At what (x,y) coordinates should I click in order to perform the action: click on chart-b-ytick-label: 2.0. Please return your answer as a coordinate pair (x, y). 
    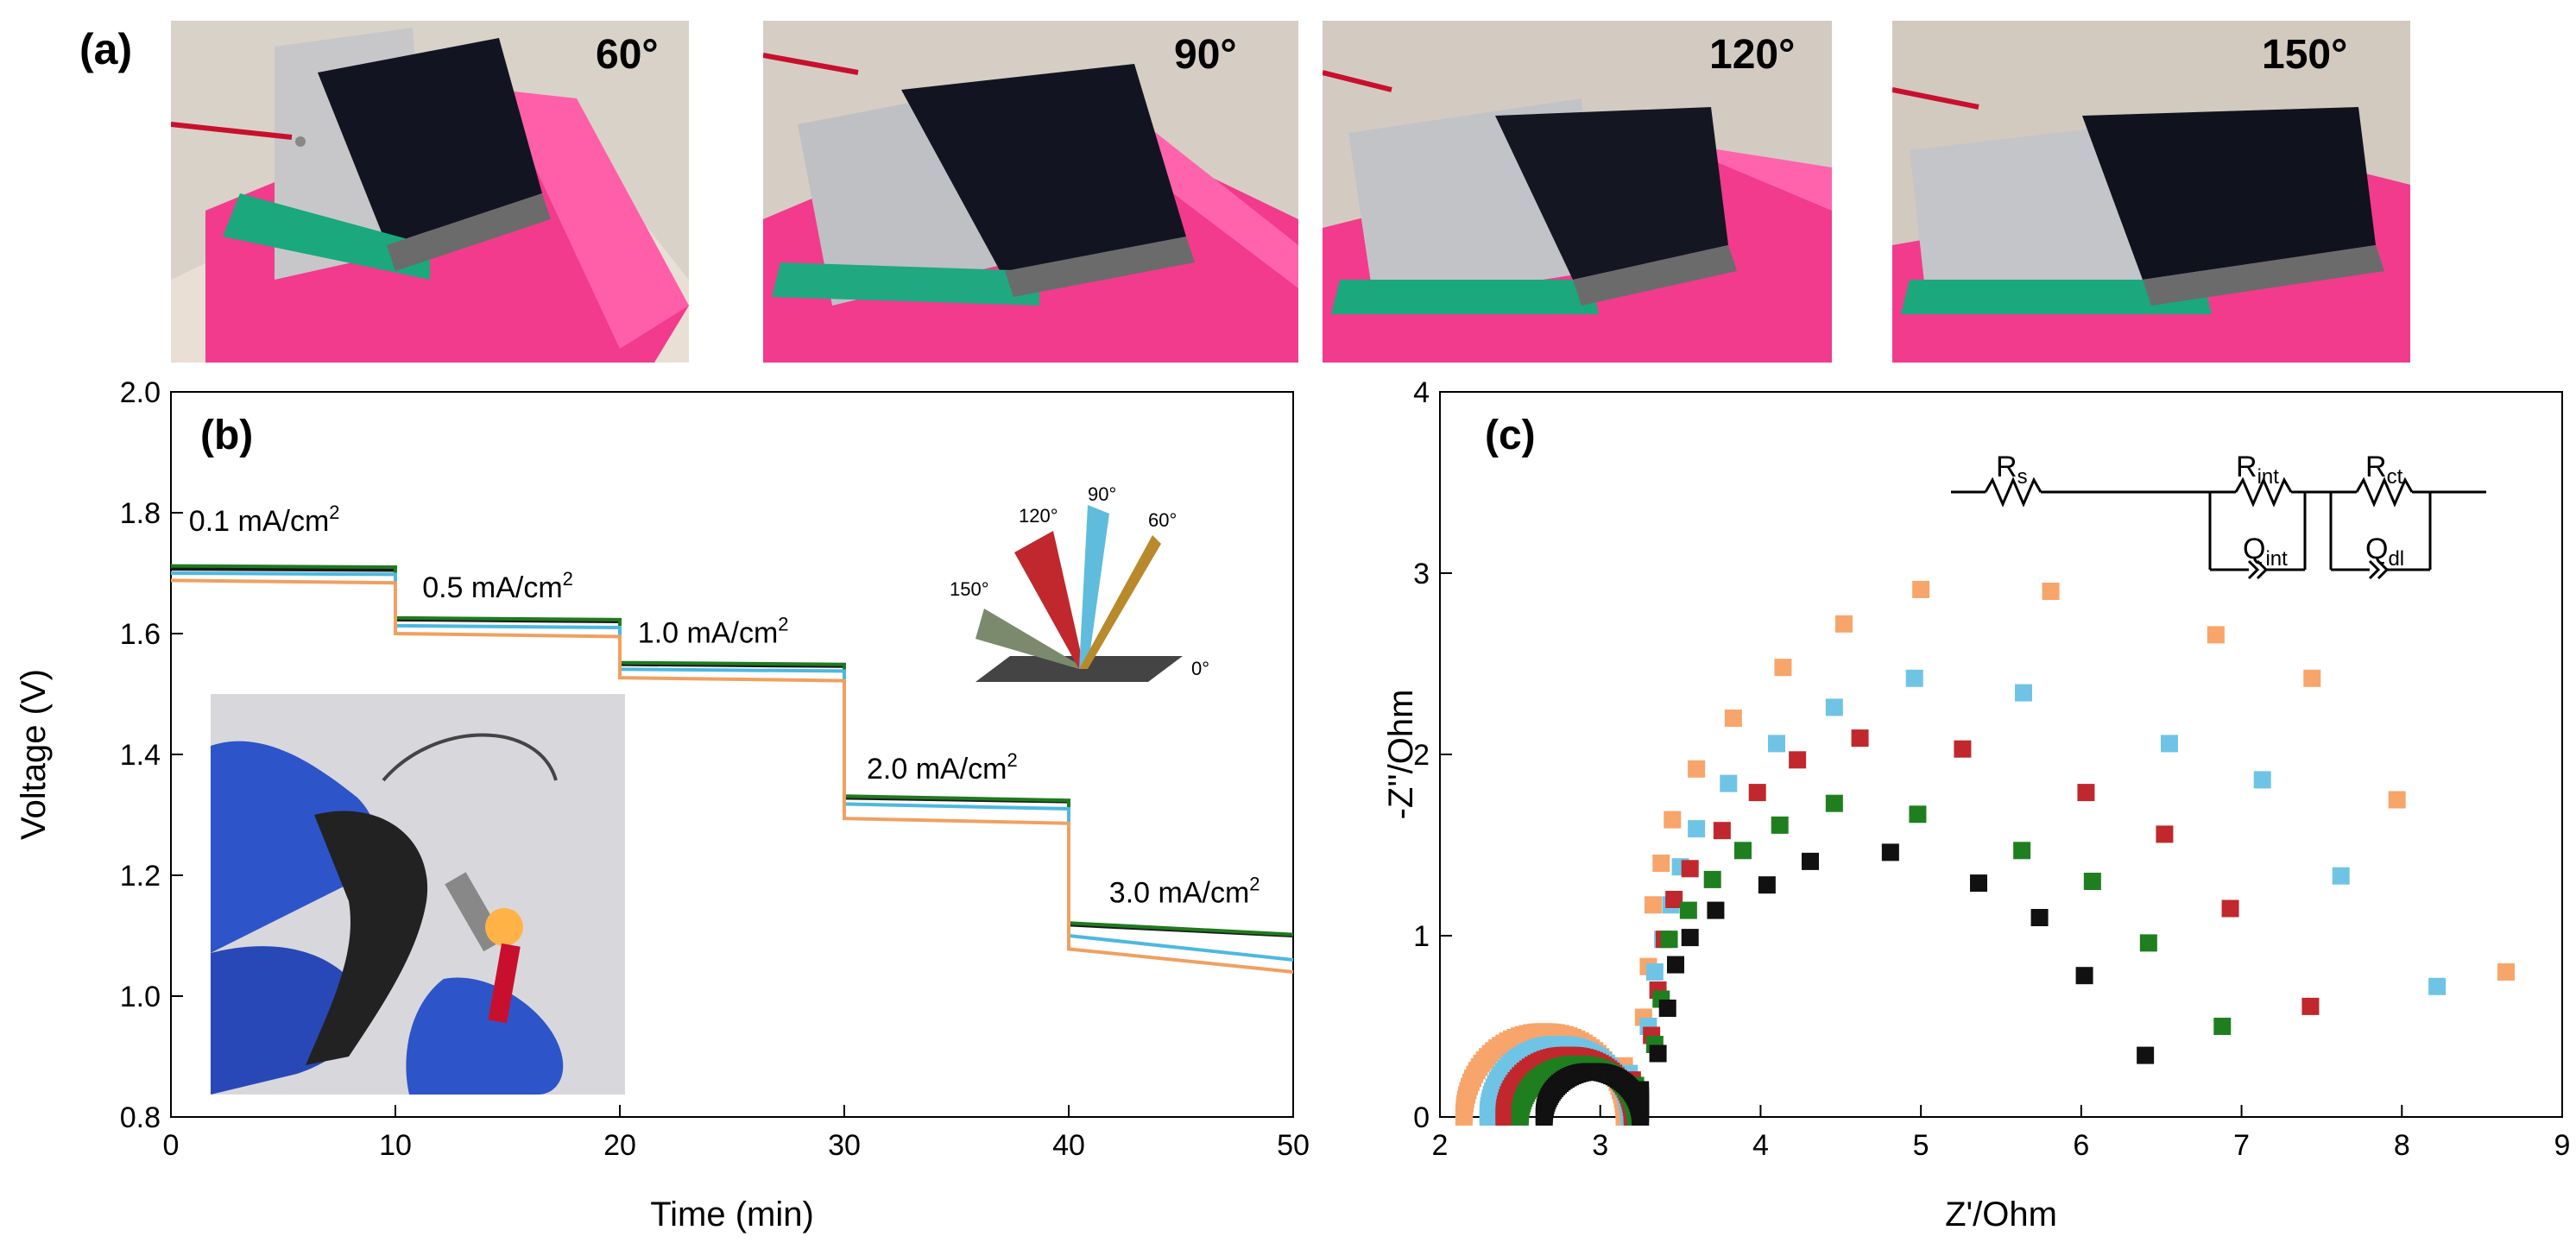
    Looking at the image, I should click on (140, 394).